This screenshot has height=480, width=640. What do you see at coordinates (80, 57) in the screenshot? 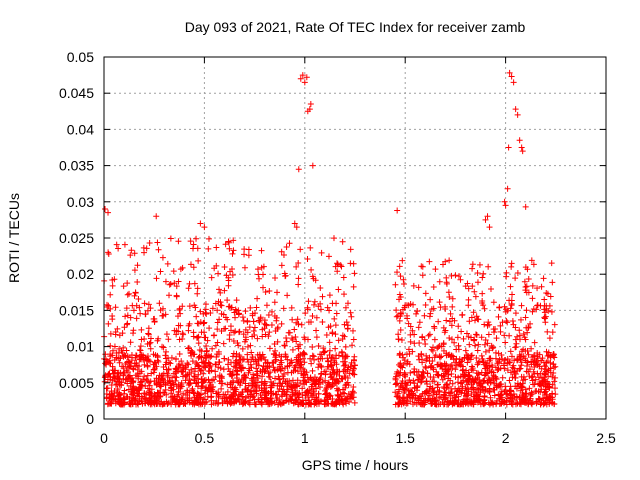
I see `y-tick-label: 0.05` at bounding box center [80, 57].